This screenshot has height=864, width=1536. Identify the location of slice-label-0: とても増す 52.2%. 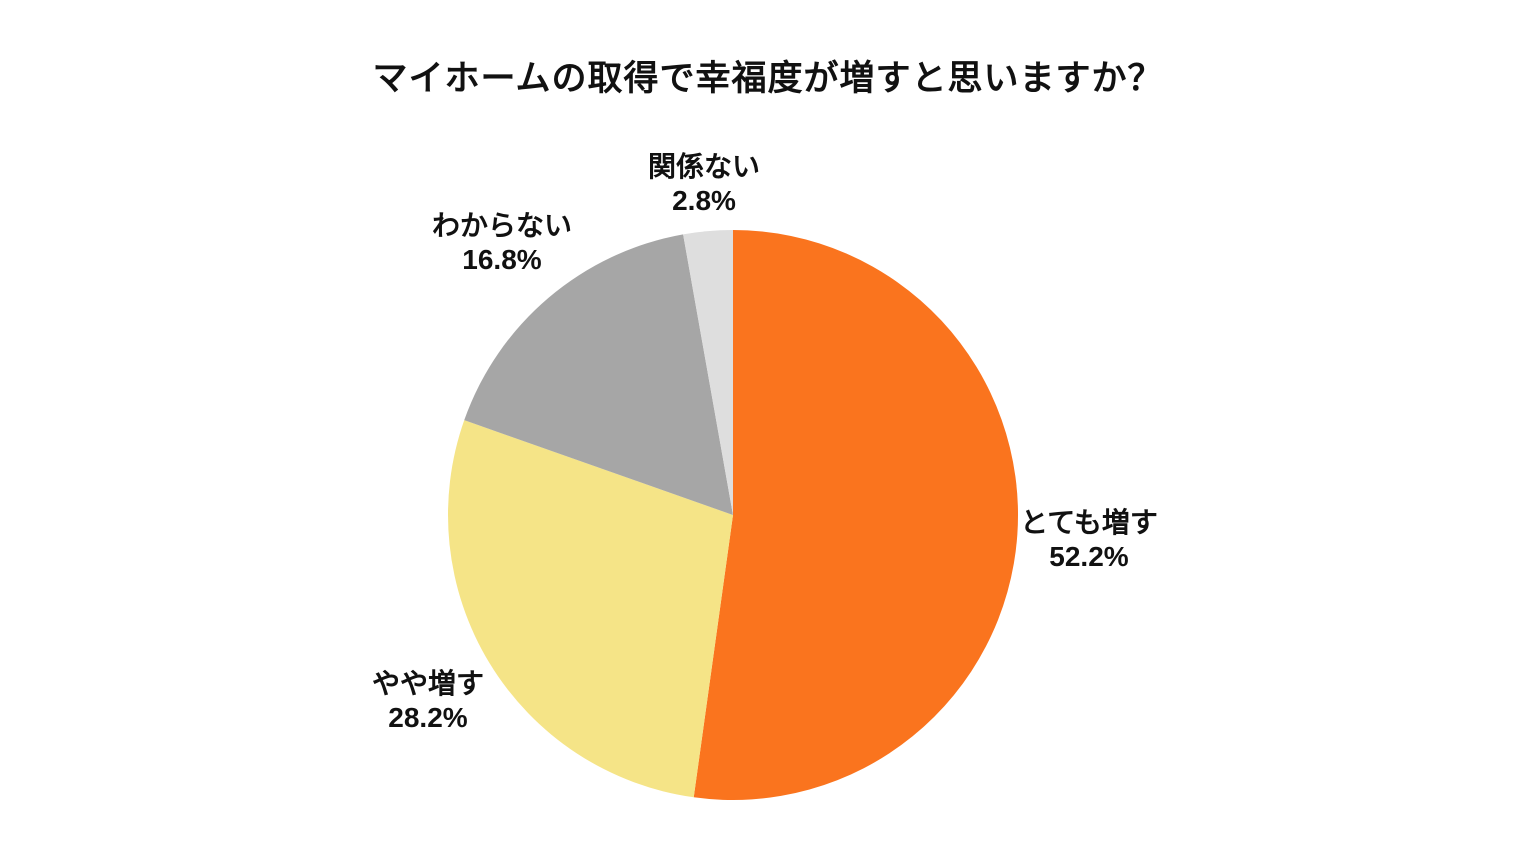
(1089, 540).